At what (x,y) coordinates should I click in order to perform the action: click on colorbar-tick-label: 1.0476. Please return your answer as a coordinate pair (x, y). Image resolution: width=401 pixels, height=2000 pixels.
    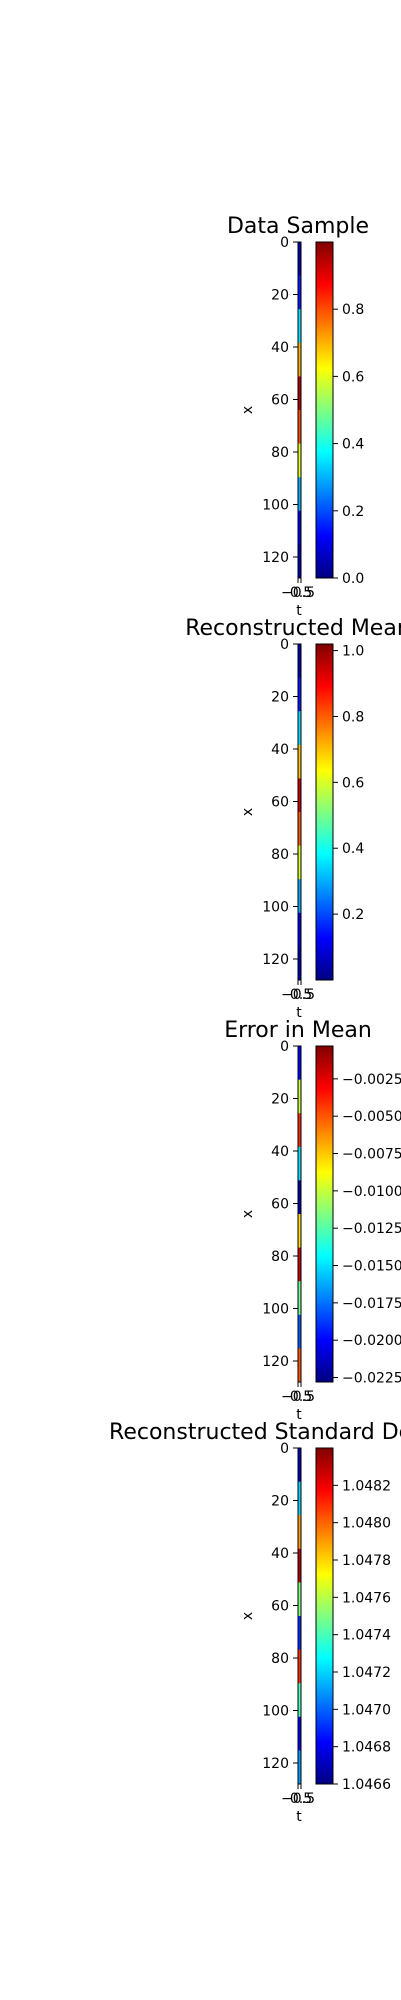
    Looking at the image, I should click on (366, 1598).